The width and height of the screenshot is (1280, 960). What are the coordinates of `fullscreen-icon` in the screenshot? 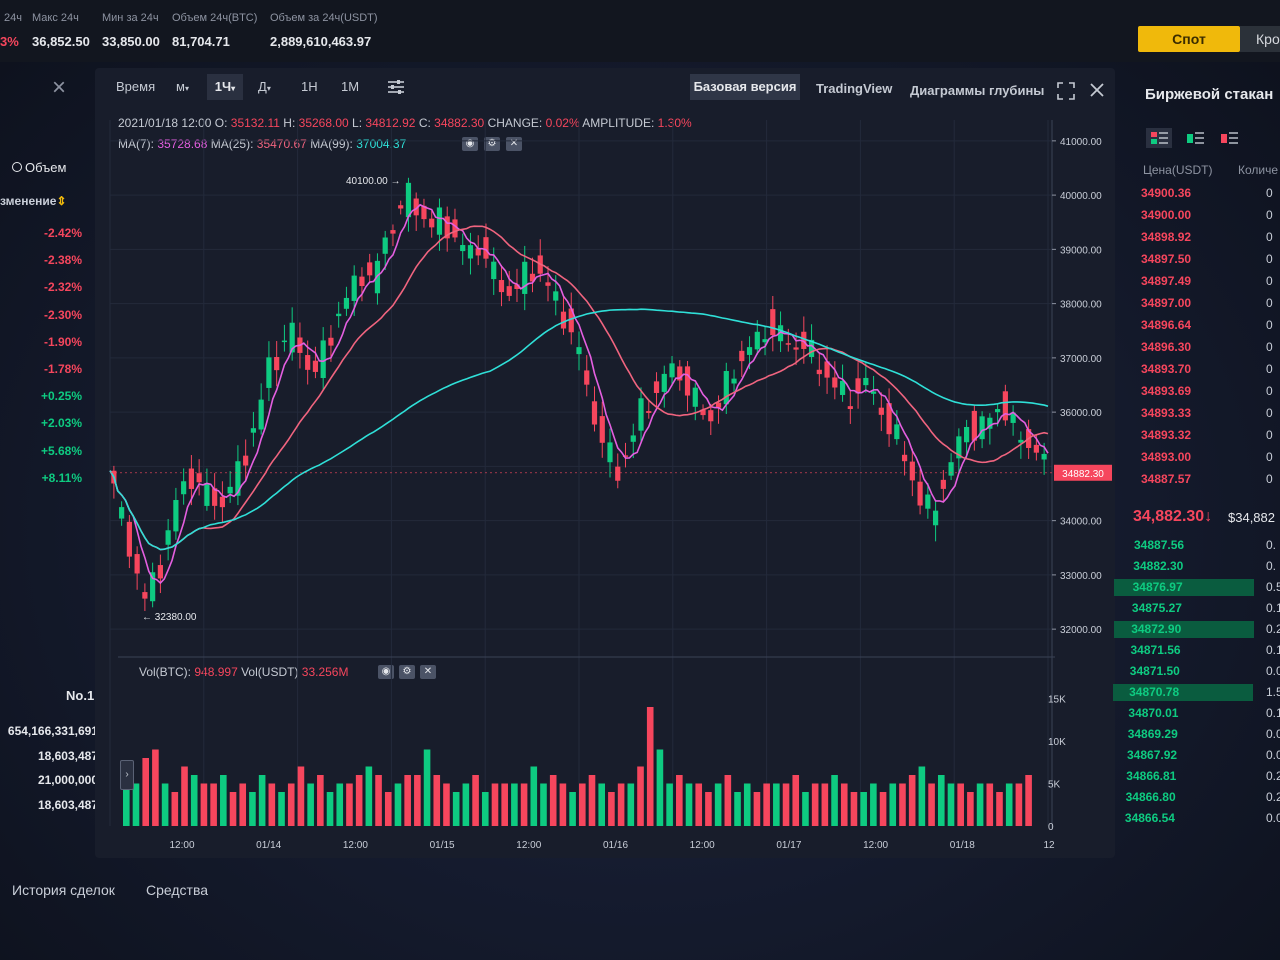 It's located at (1066, 93).